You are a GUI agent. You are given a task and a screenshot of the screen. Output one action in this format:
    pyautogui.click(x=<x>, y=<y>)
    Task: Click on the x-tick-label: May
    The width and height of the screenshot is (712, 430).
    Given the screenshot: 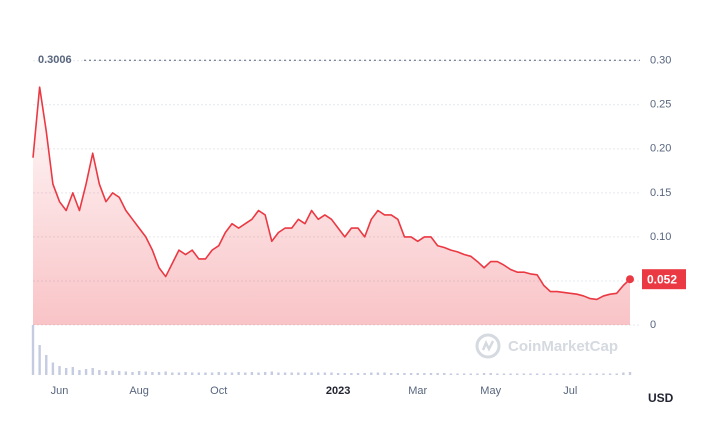 What is the action you would take?
    pyautogui.click(x=490, y=391)
    